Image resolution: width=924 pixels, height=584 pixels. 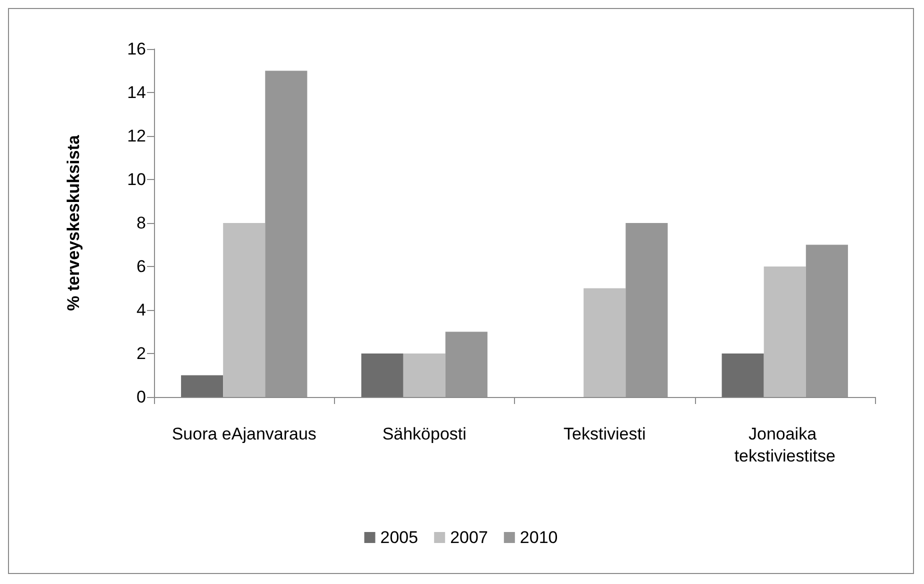 What do you see at coordinates (141, 266) in the screenshot?
I see `y-tick-label: 6` at bounding box center [141, 266].